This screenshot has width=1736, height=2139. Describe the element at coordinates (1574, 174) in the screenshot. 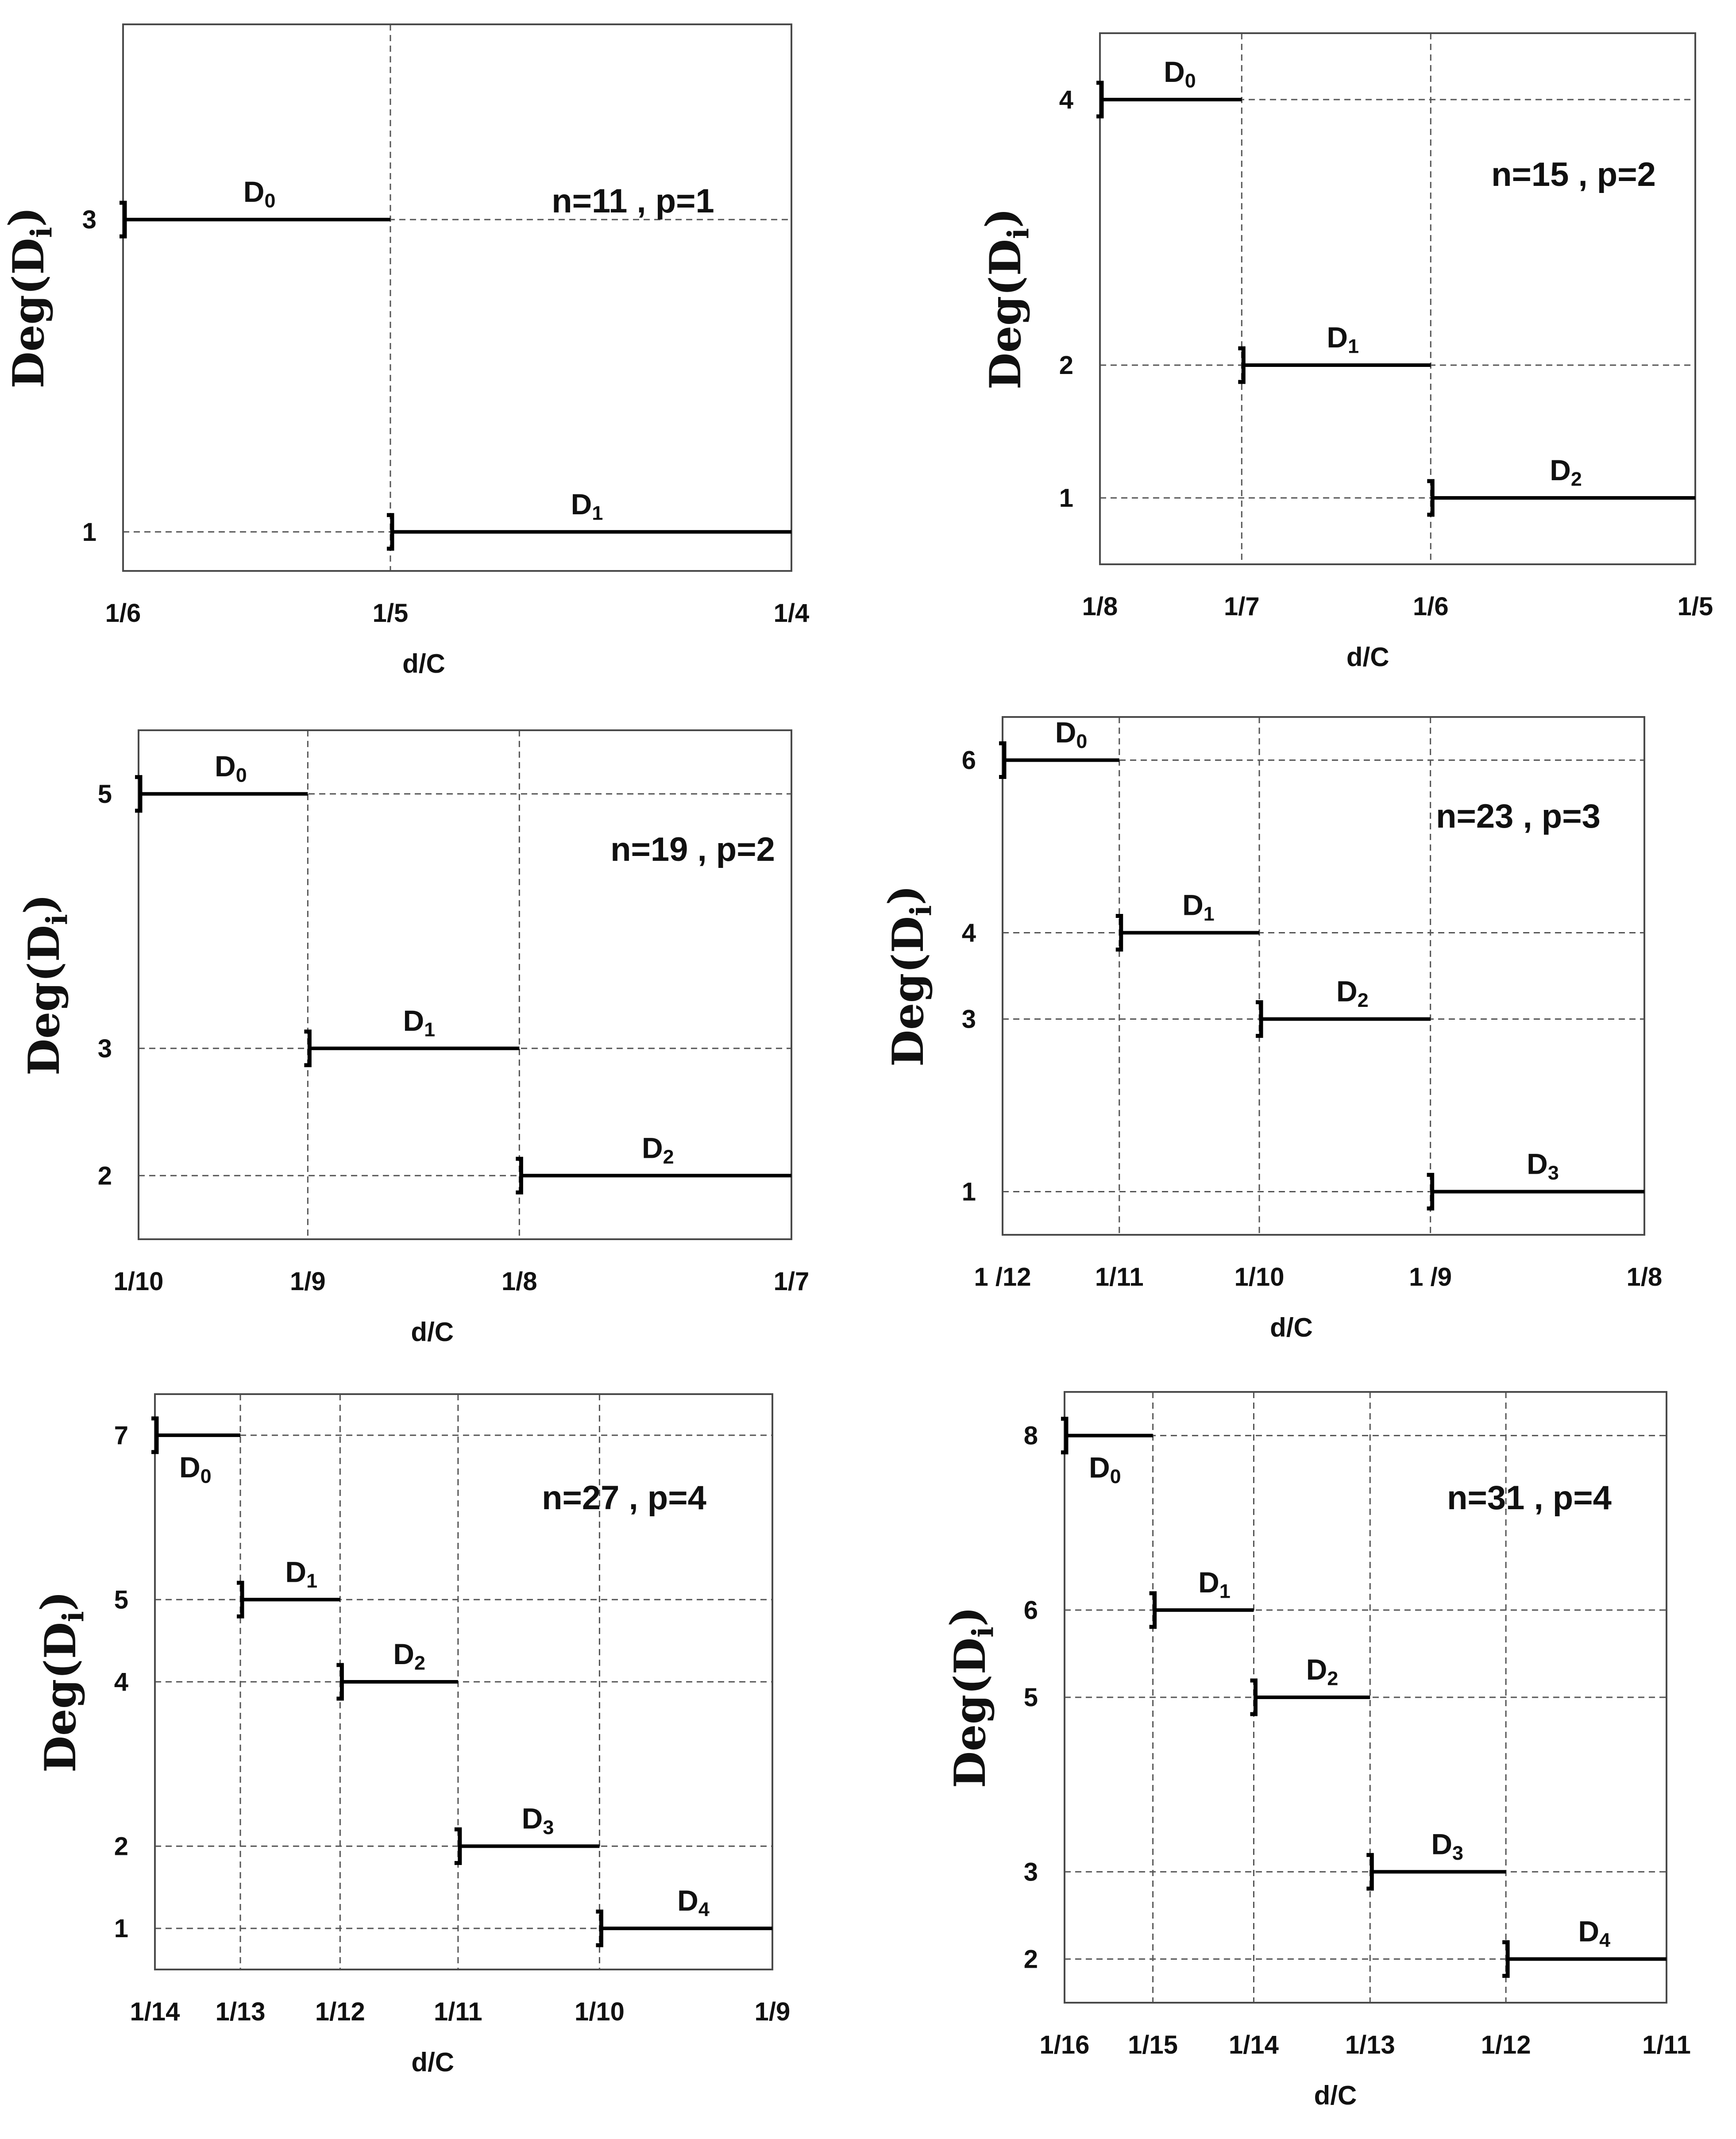

I see `panel-annotation: n=15 , p=2` at that location.